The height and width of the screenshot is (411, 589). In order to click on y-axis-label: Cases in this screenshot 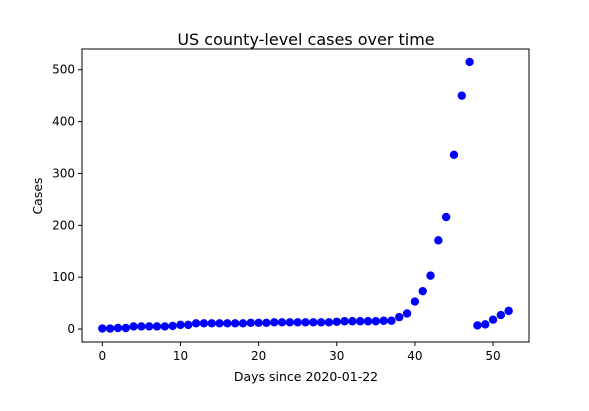, I will do `click(37, 195)`.